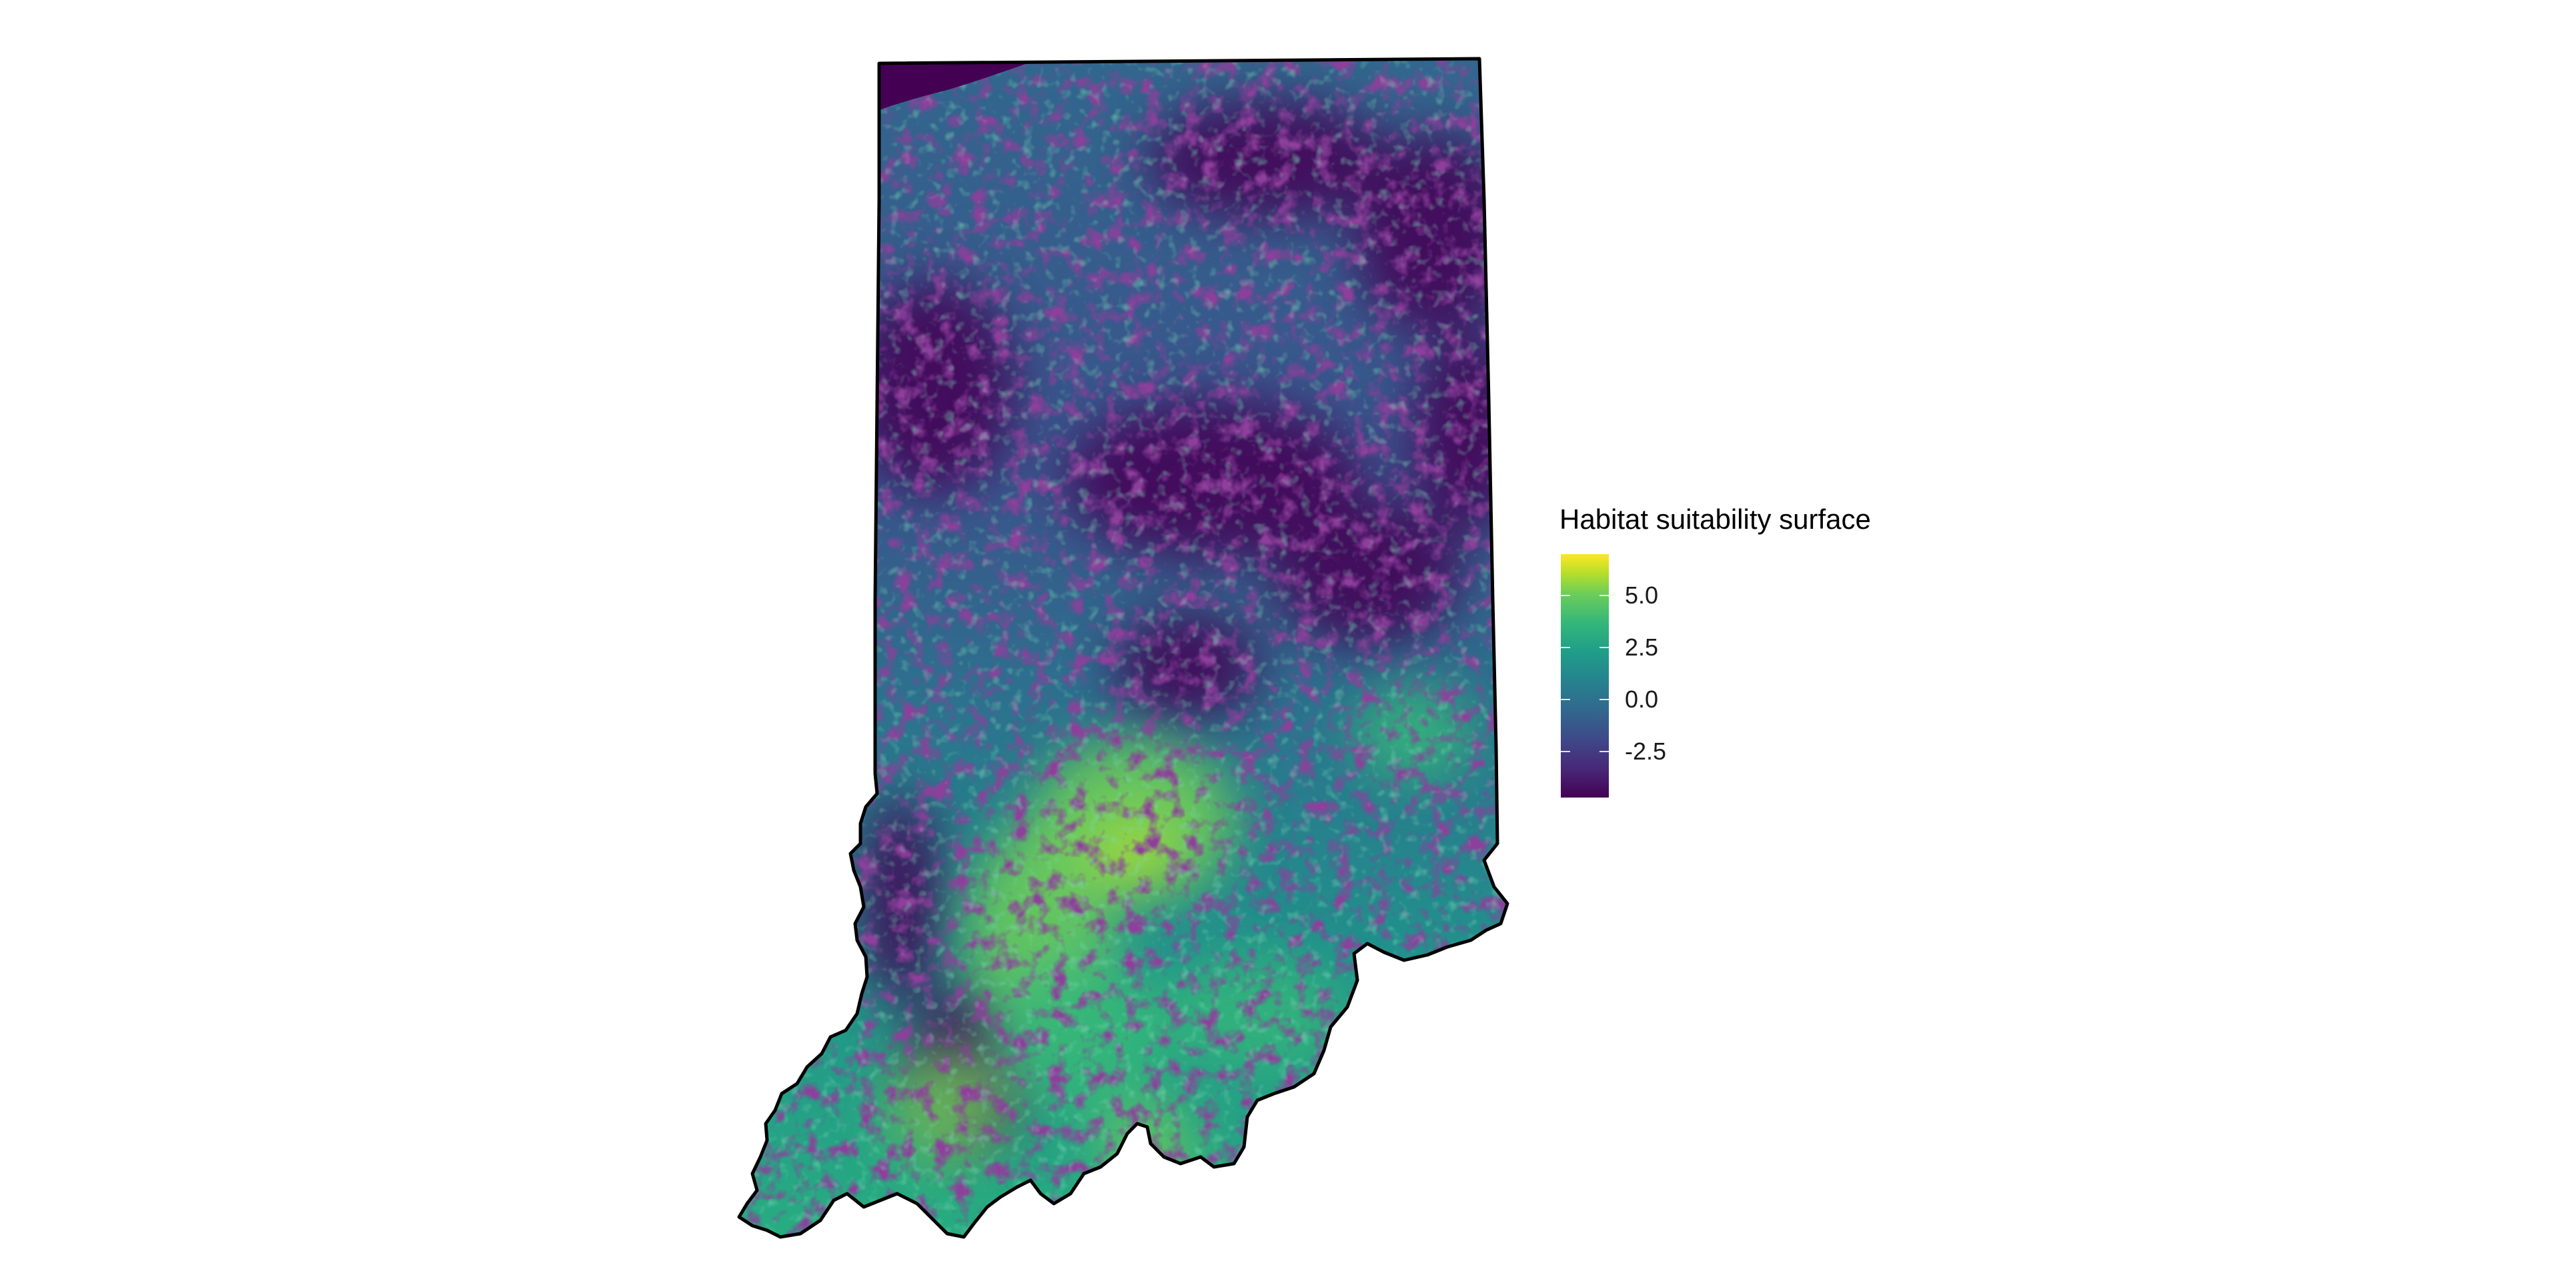 This screenshot has height=1281, width=2576. I want to click on legend-colorbar, so click(1585, 676).